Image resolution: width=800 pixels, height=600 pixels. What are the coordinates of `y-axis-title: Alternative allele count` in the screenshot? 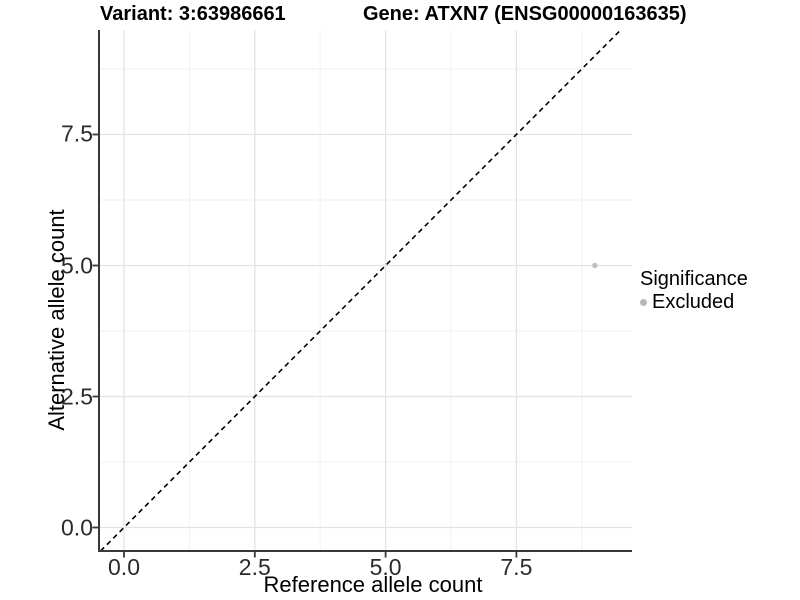 It's located at (56, 320).